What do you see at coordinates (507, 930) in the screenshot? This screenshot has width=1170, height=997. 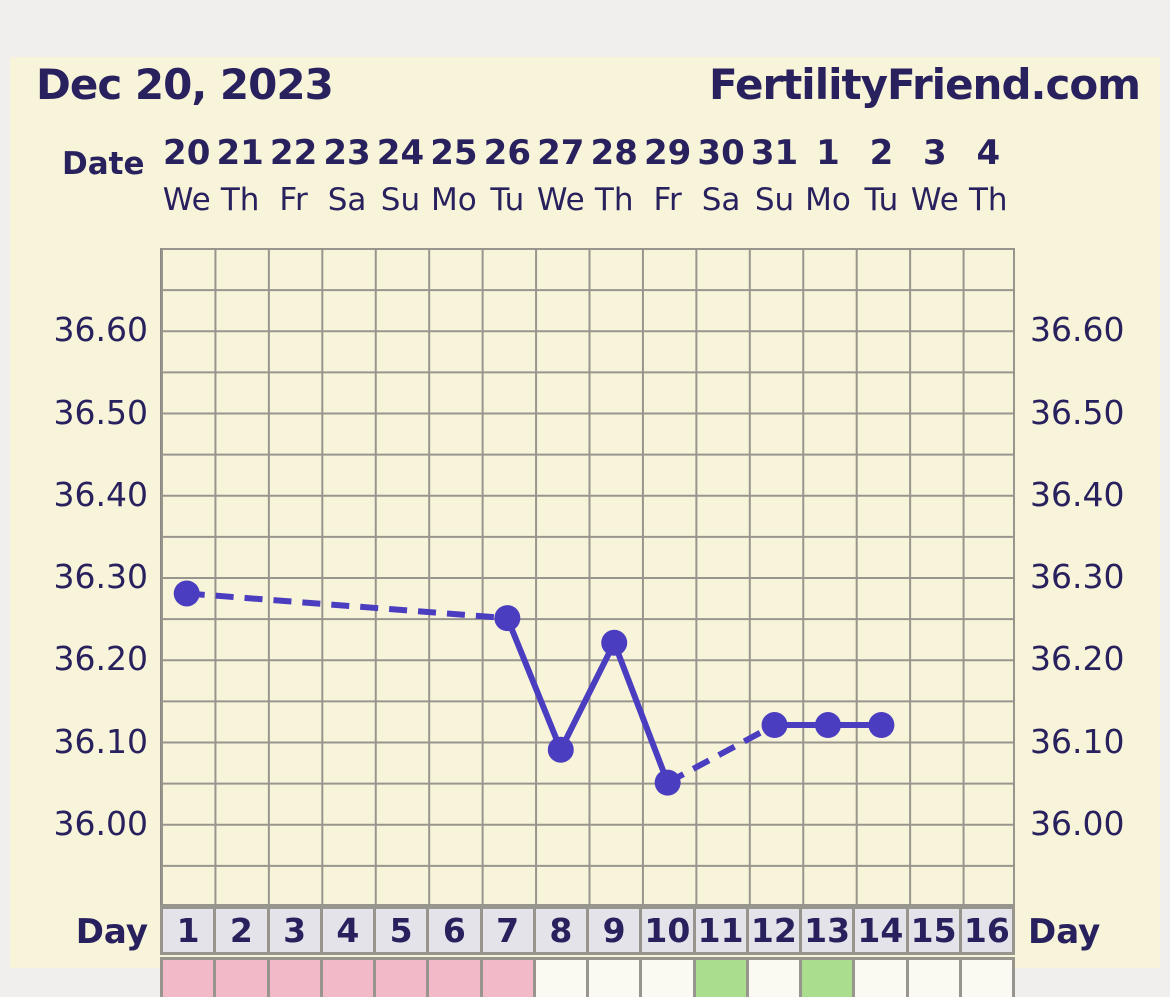 I see `cycle-day-cell: 7` at bounding box center [507, 930].